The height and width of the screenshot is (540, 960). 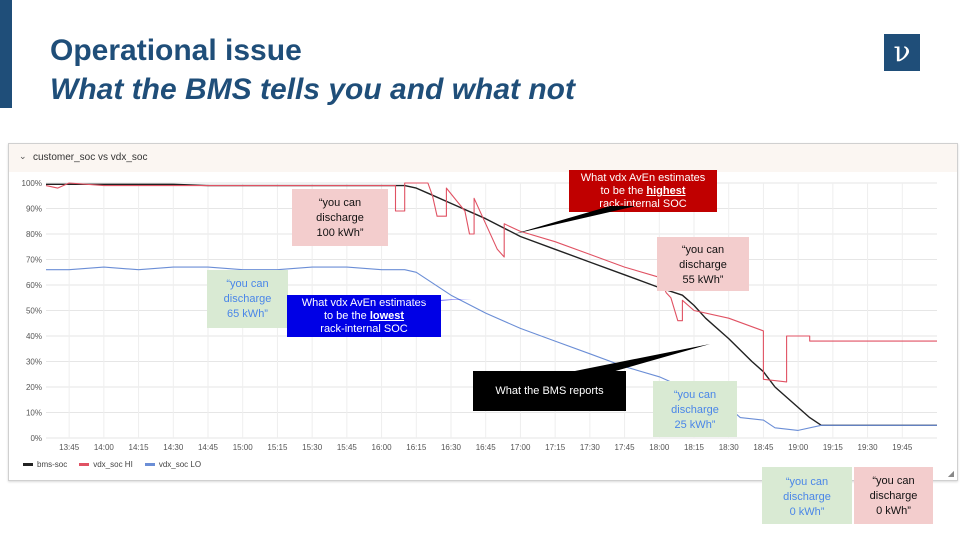 I want to click on y-tick-label: 10%, so click(x=34, y=413).